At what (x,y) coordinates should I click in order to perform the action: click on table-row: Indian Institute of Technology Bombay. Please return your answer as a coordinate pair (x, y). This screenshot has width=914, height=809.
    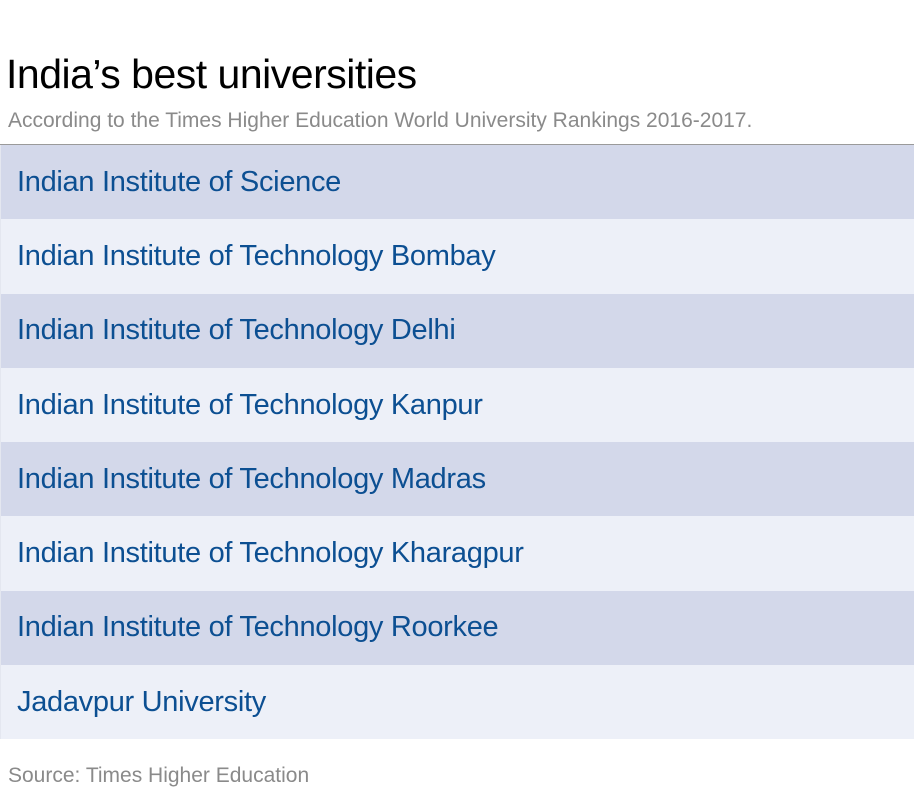
    Looking at the image, I should click on (457, 256).